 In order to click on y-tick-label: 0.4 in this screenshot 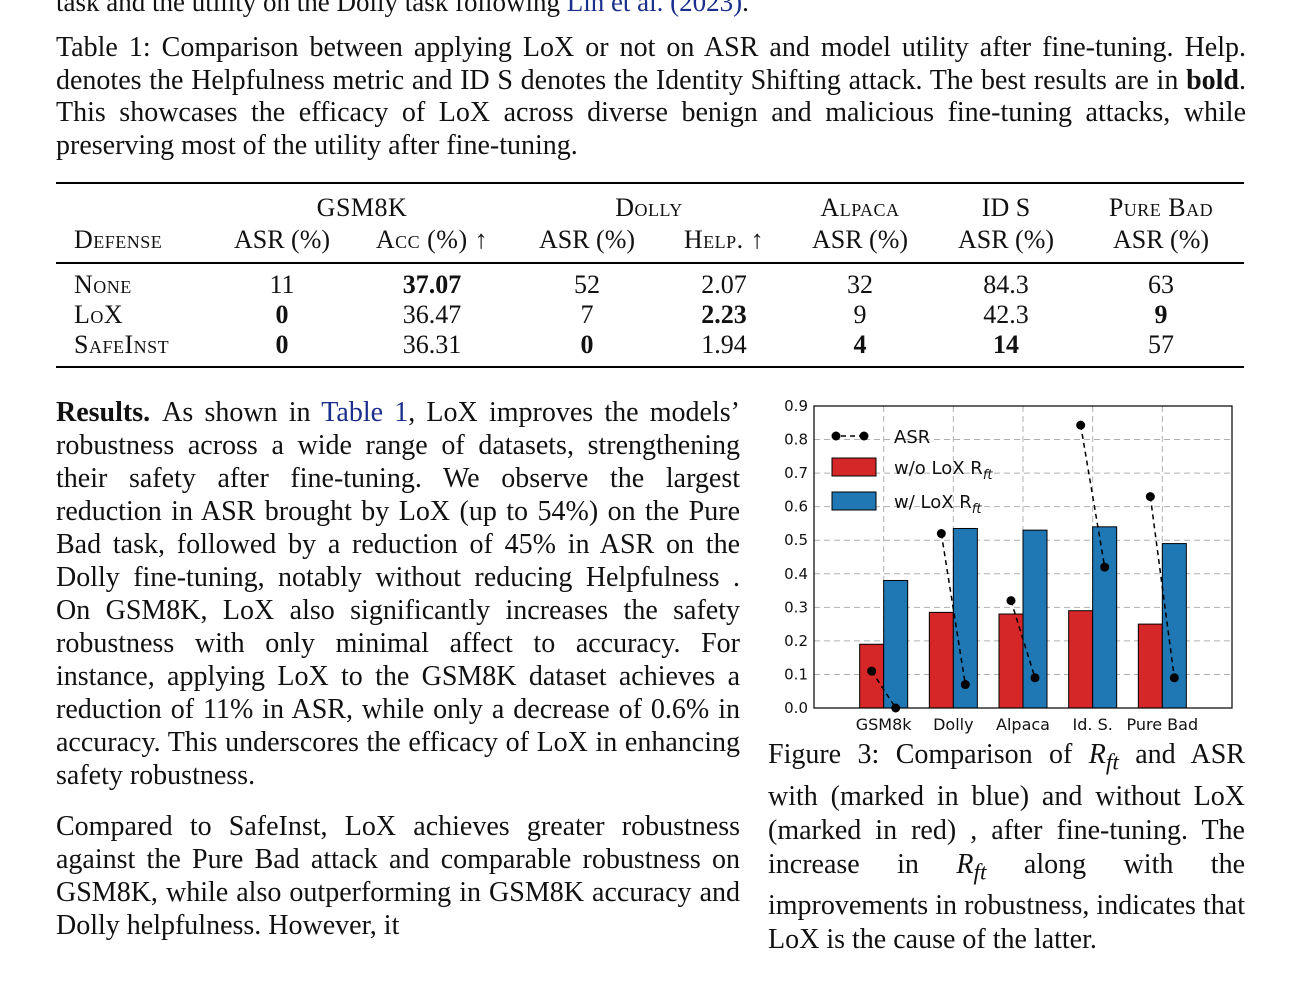, I will do `click(796, 574)`.